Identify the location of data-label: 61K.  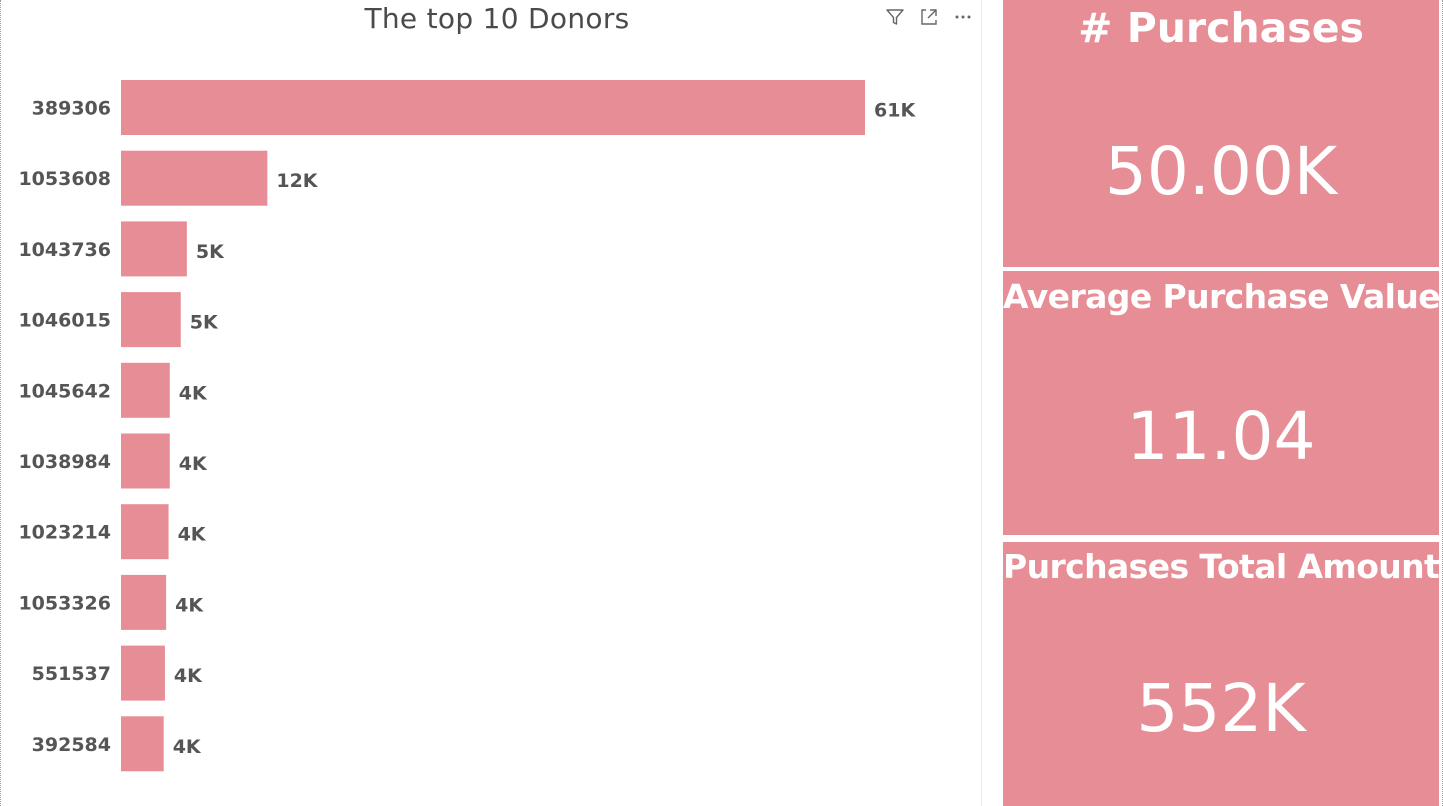
(895, 111).